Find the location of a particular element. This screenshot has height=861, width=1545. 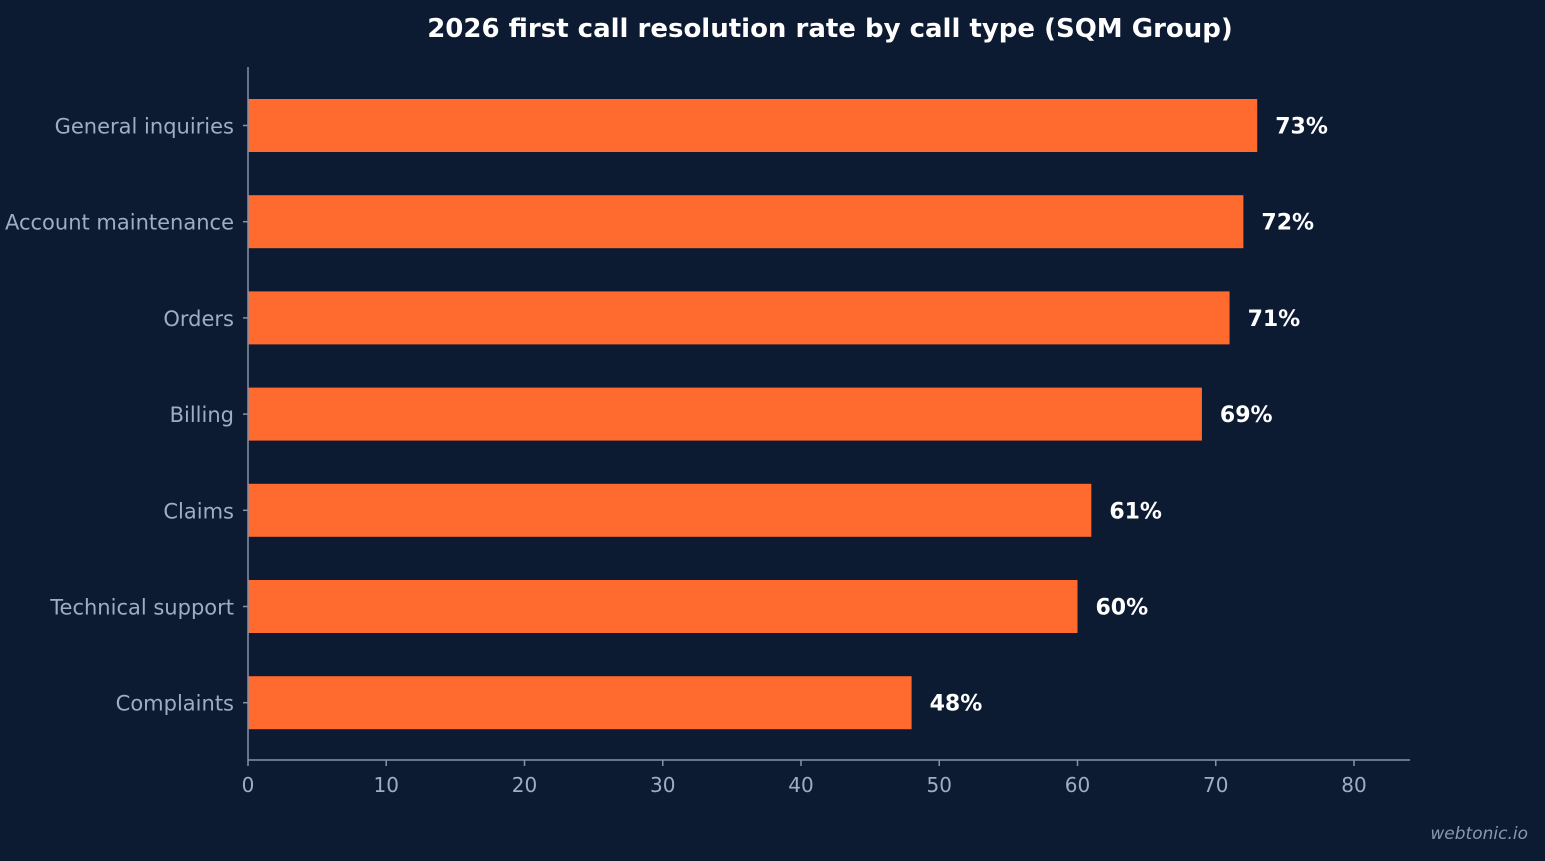

value-label-complaints: 48% is located at coordinates (956, 704).